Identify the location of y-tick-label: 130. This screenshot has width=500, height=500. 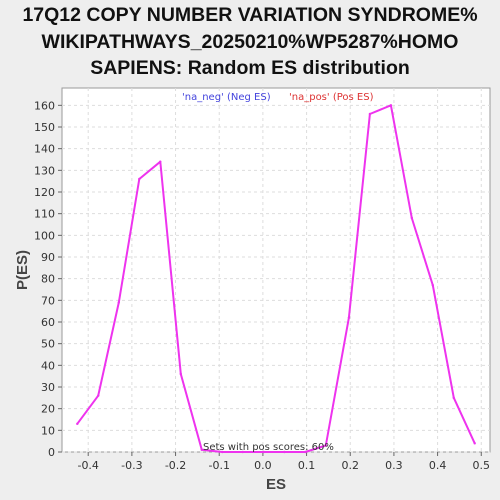
(44, 170).